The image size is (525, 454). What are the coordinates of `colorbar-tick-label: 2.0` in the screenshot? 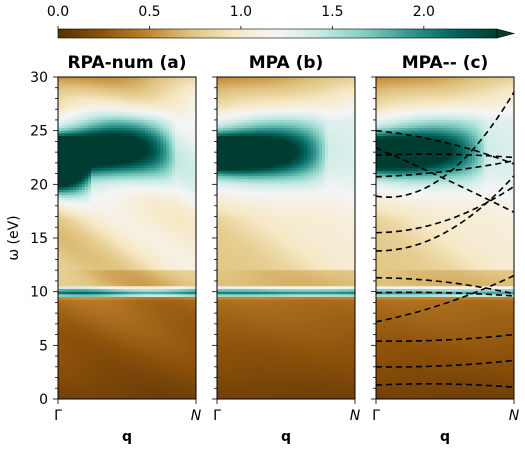 It's located at (424, 12).